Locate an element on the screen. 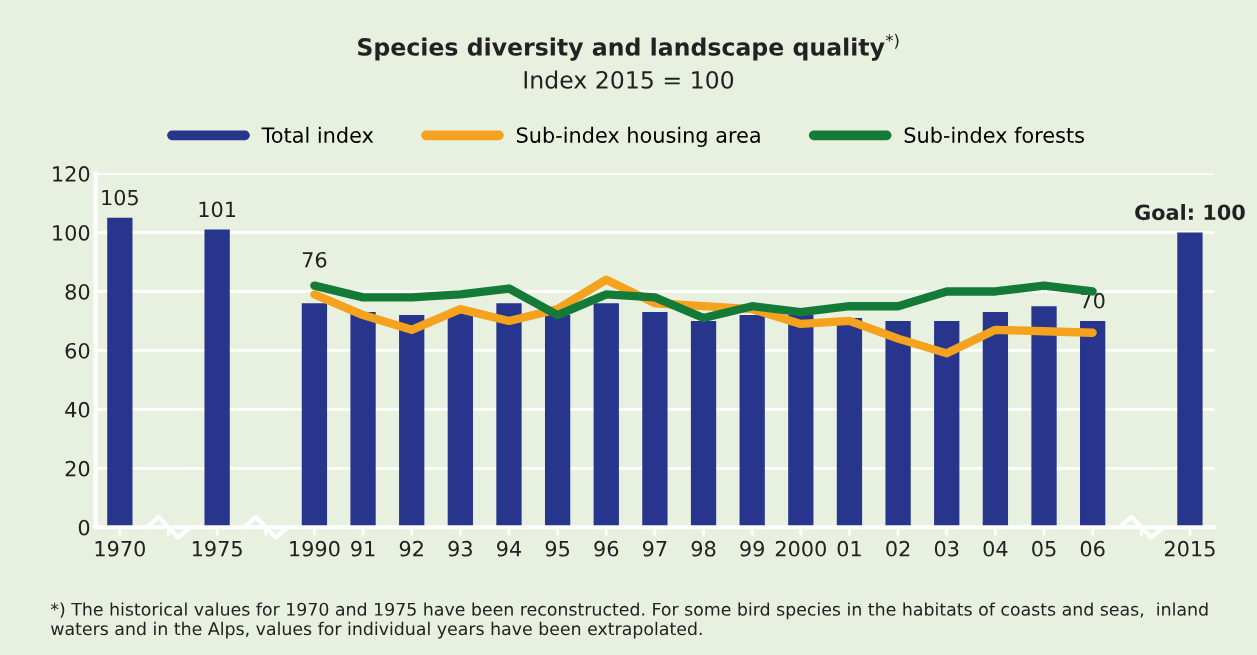 The width and height of the screenshot is (1257, 655). x-tick-label: 99 is located at coordinates (752, 548).